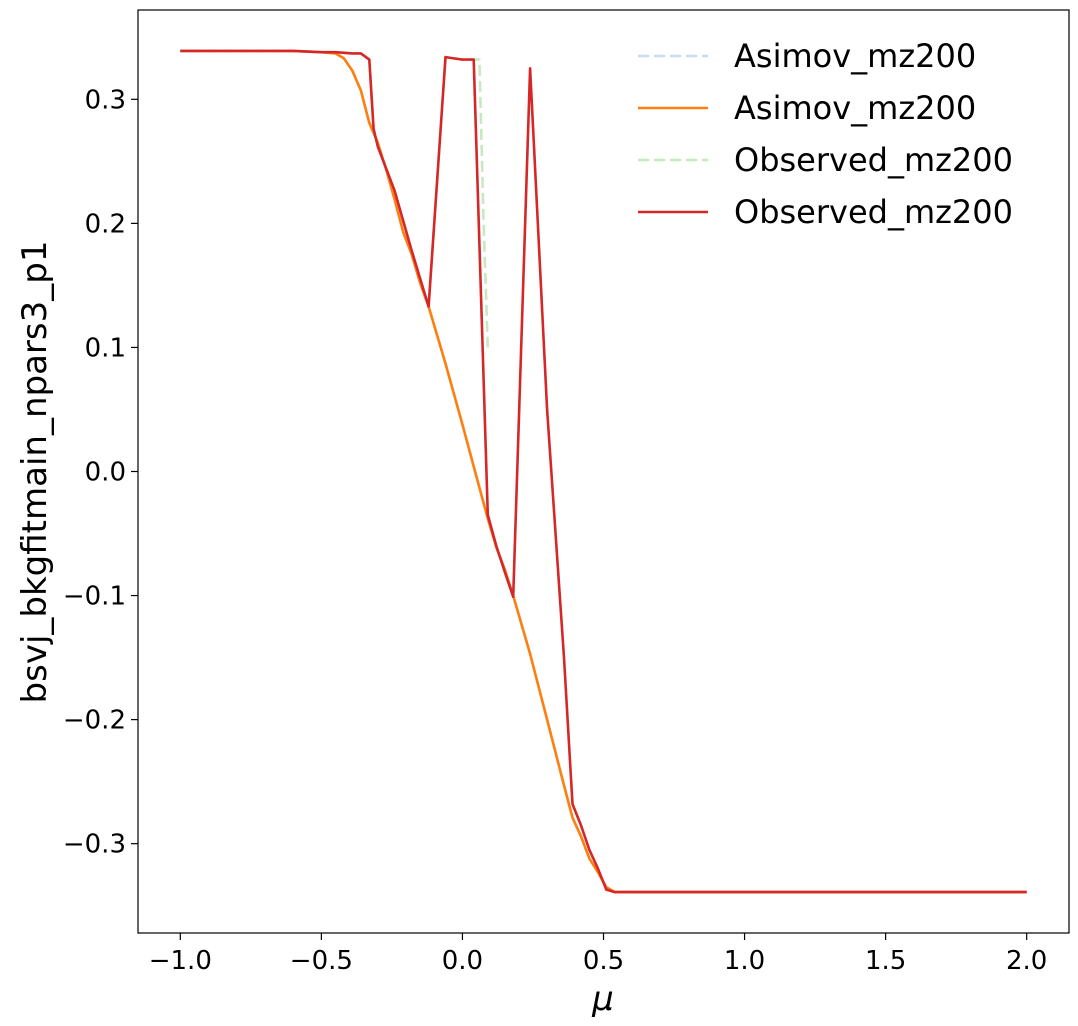 The height and width of the screenshot is (1026, 1078). What do you see at coordinates (180, 961) in the screenshot?
I see `x-tick-label: −1.0` at bounding box center [180, 961].